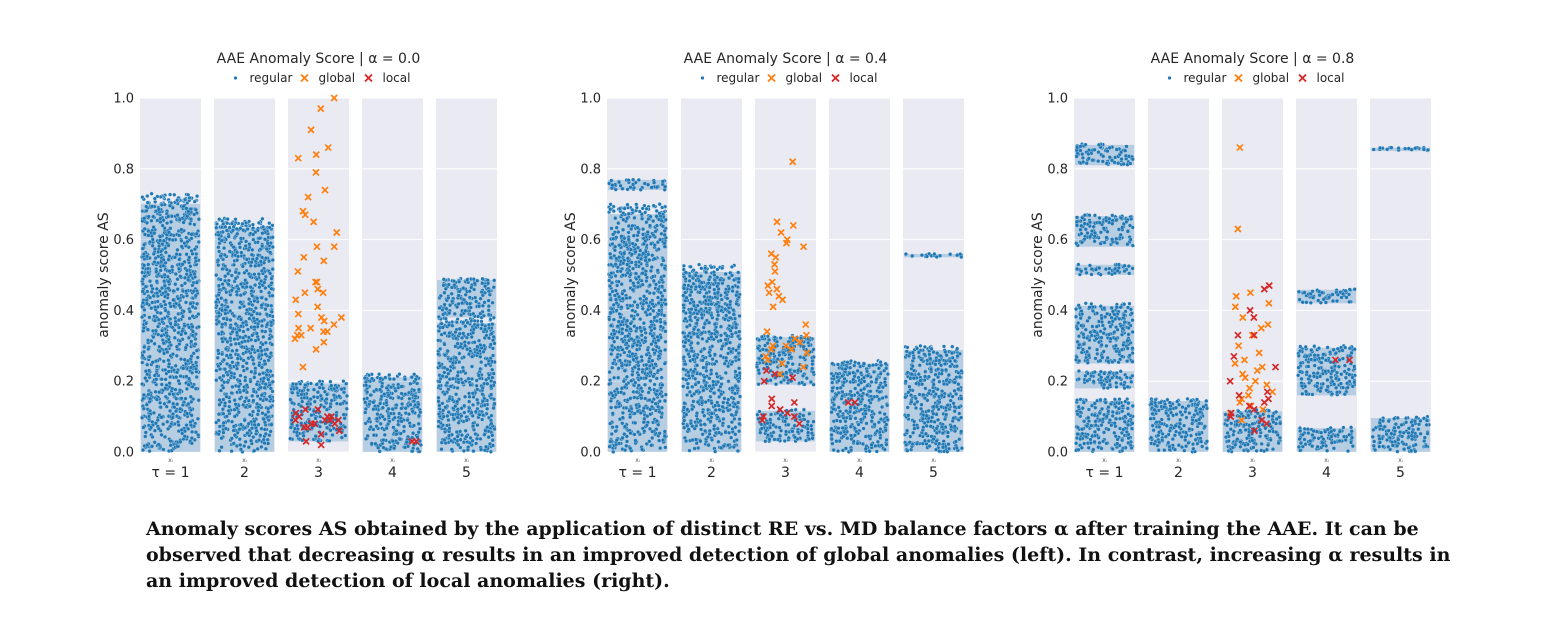 This screenshot has width=1559, height=625. What do you see at coordinates (319, 287) in the screenshot?
I see `category-column-3: xᵢ3` at bounding box center [319, 287].